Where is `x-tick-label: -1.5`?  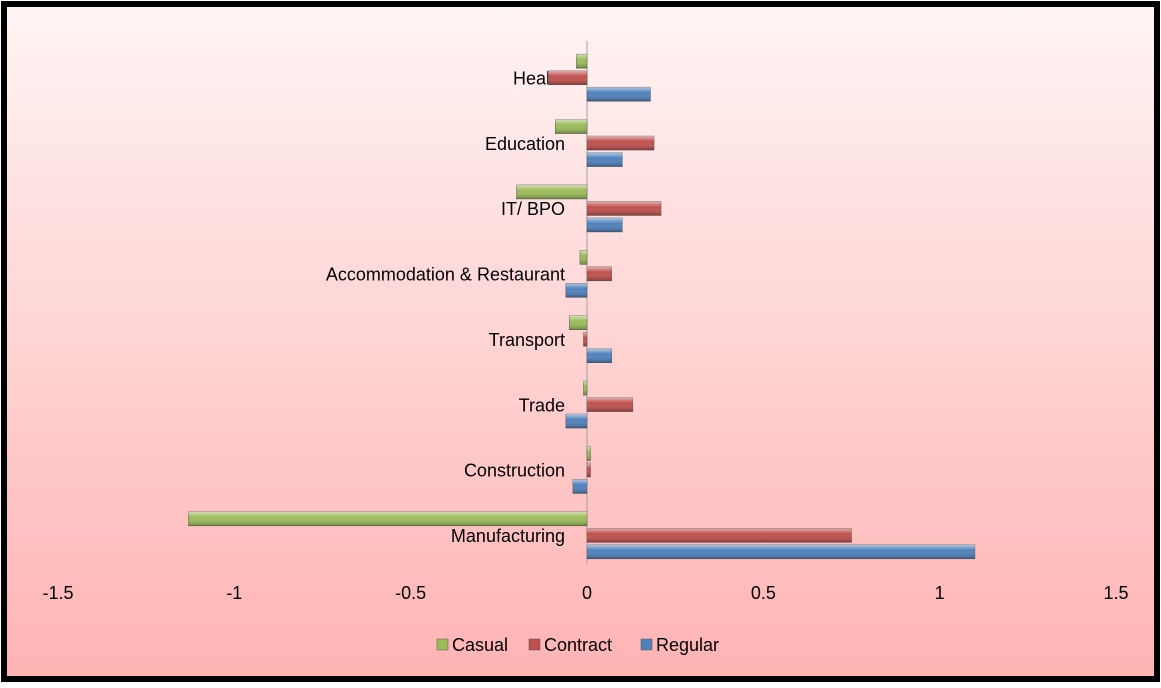 x-tick-label: -1.5 is located at coordinates (57, 593).